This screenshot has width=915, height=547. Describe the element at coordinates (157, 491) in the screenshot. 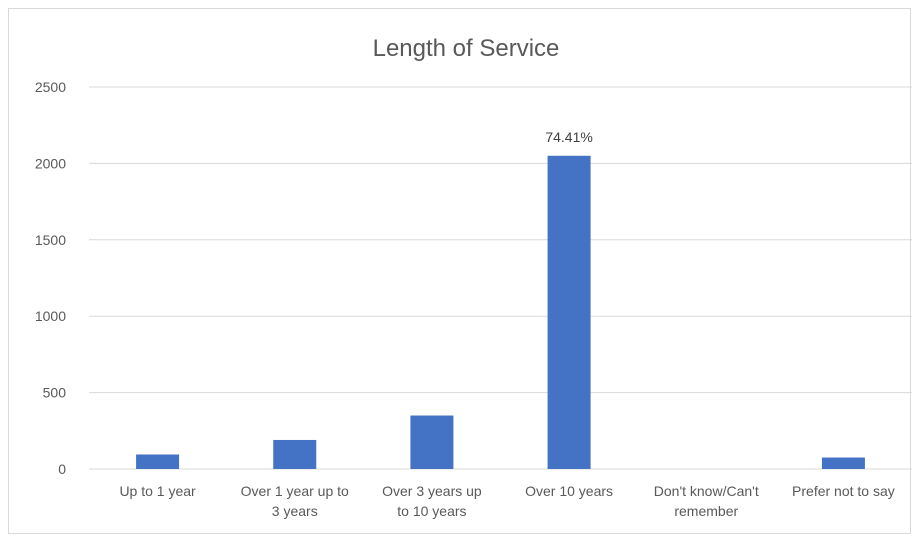

I see `x-category-label: Up to 1 year` at that location.